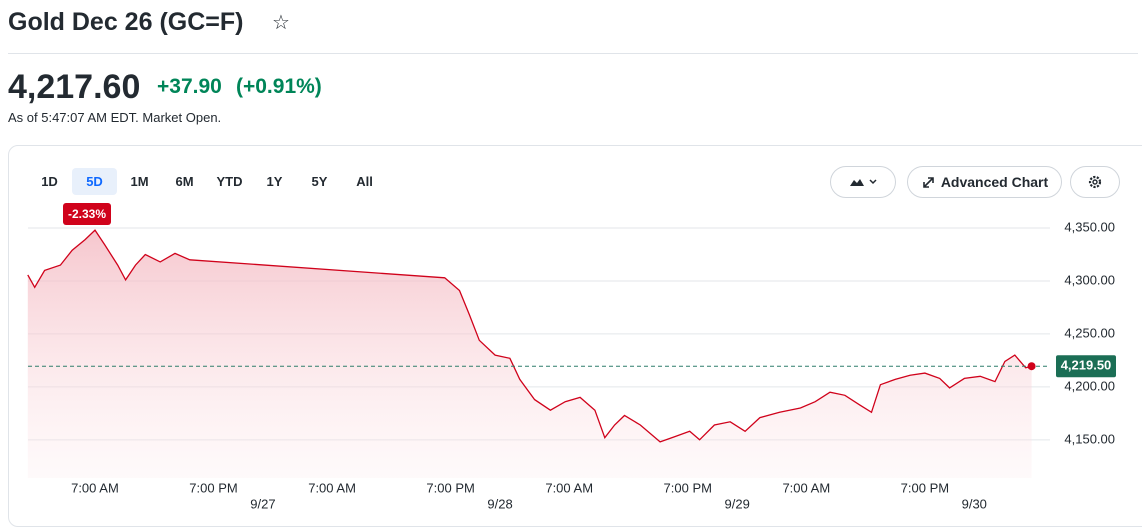 This screenshot has height=527, width=1142. I want to click on date-tick-label: 9/29, so click(737, 503).